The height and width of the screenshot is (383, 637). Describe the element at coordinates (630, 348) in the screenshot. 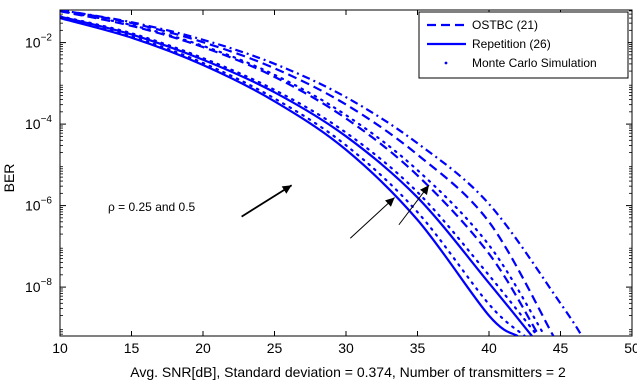

I see `x-tick-label: 50` at that location.